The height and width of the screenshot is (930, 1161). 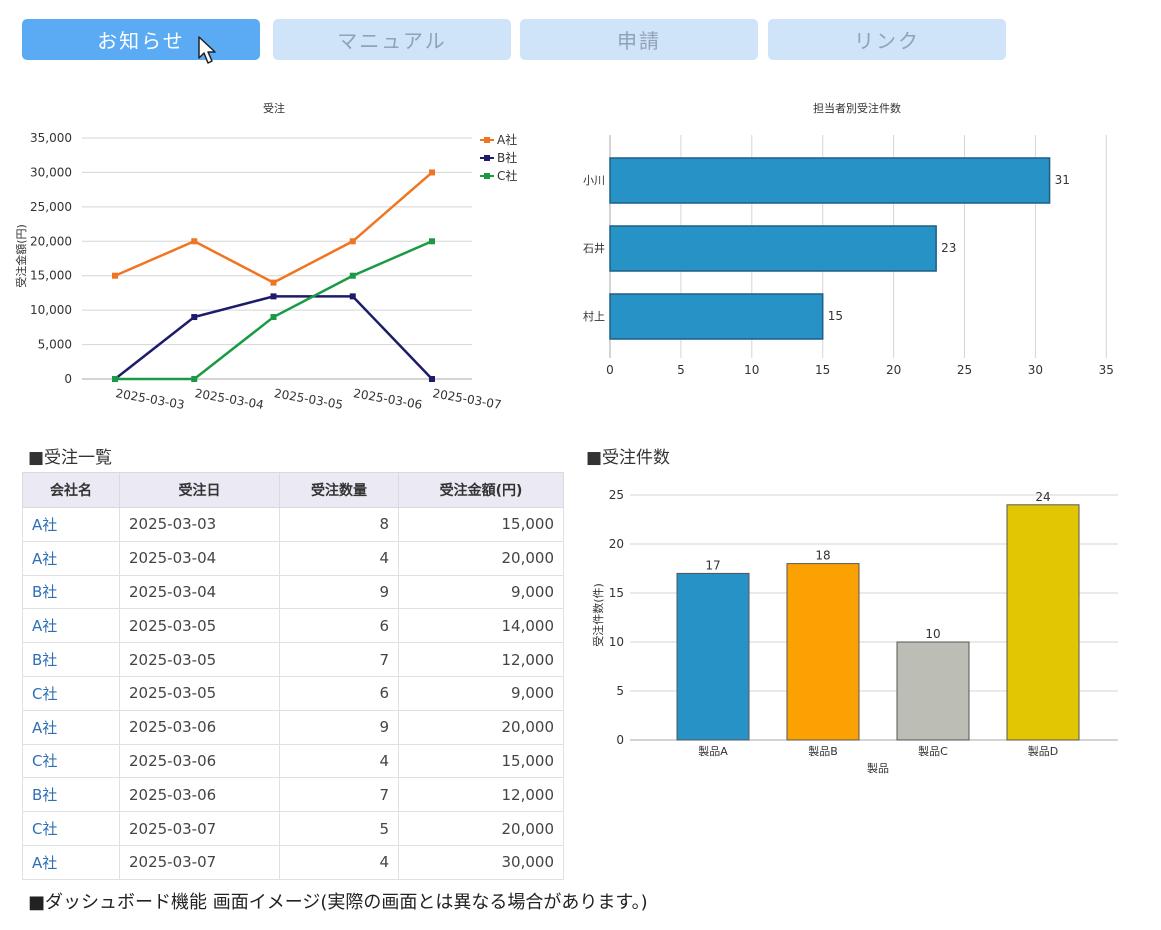 I want to click on x-tick-label: 20, so click(x=893, y=370).